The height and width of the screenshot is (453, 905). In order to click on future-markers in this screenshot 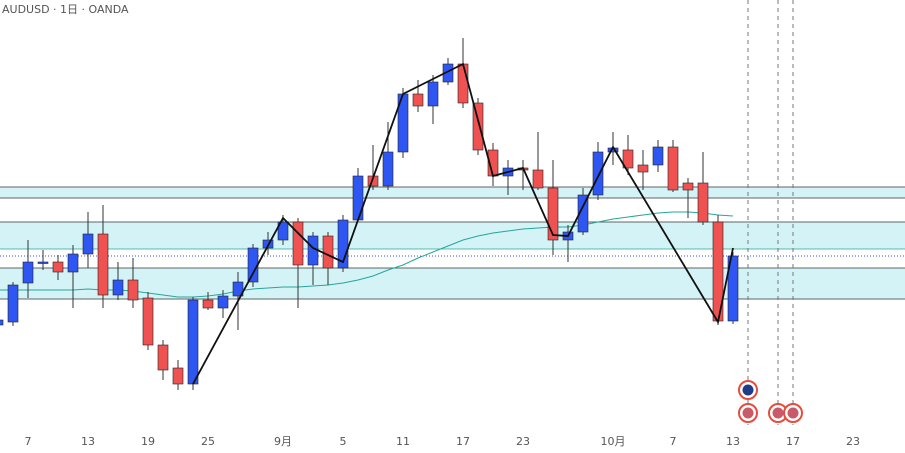, I will do `click(770, 212)`.